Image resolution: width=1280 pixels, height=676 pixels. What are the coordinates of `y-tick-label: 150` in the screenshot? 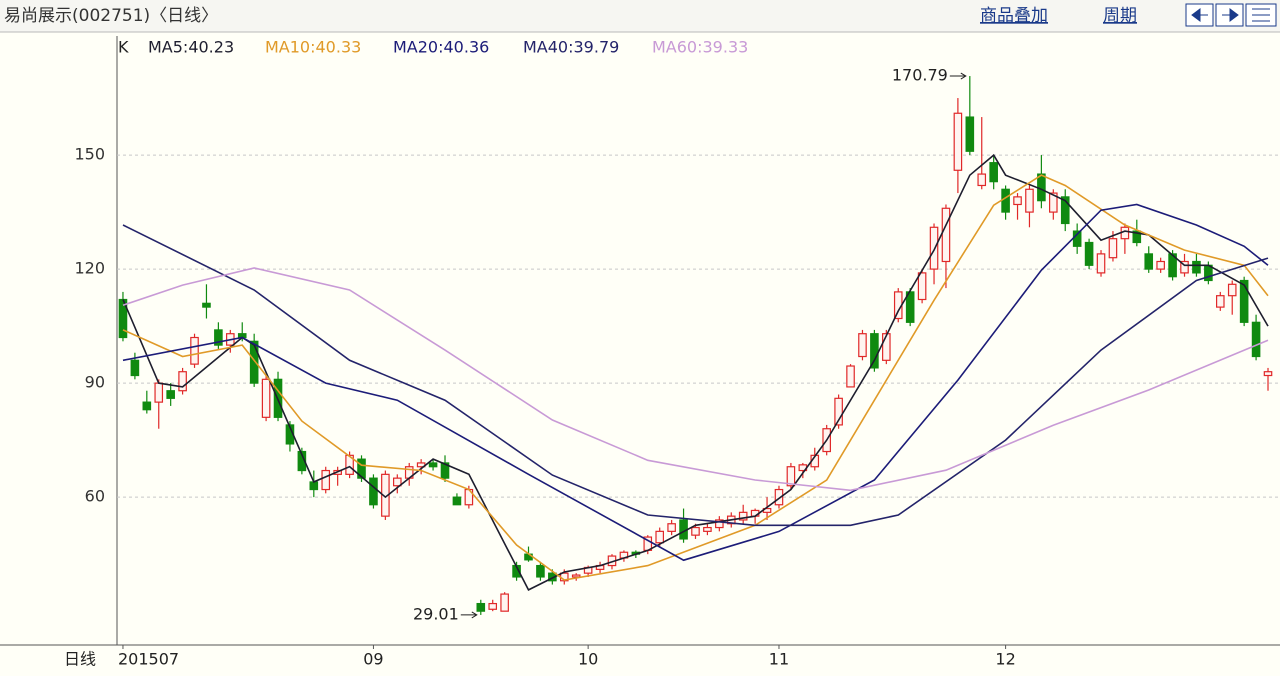 It's located at (89, 154).